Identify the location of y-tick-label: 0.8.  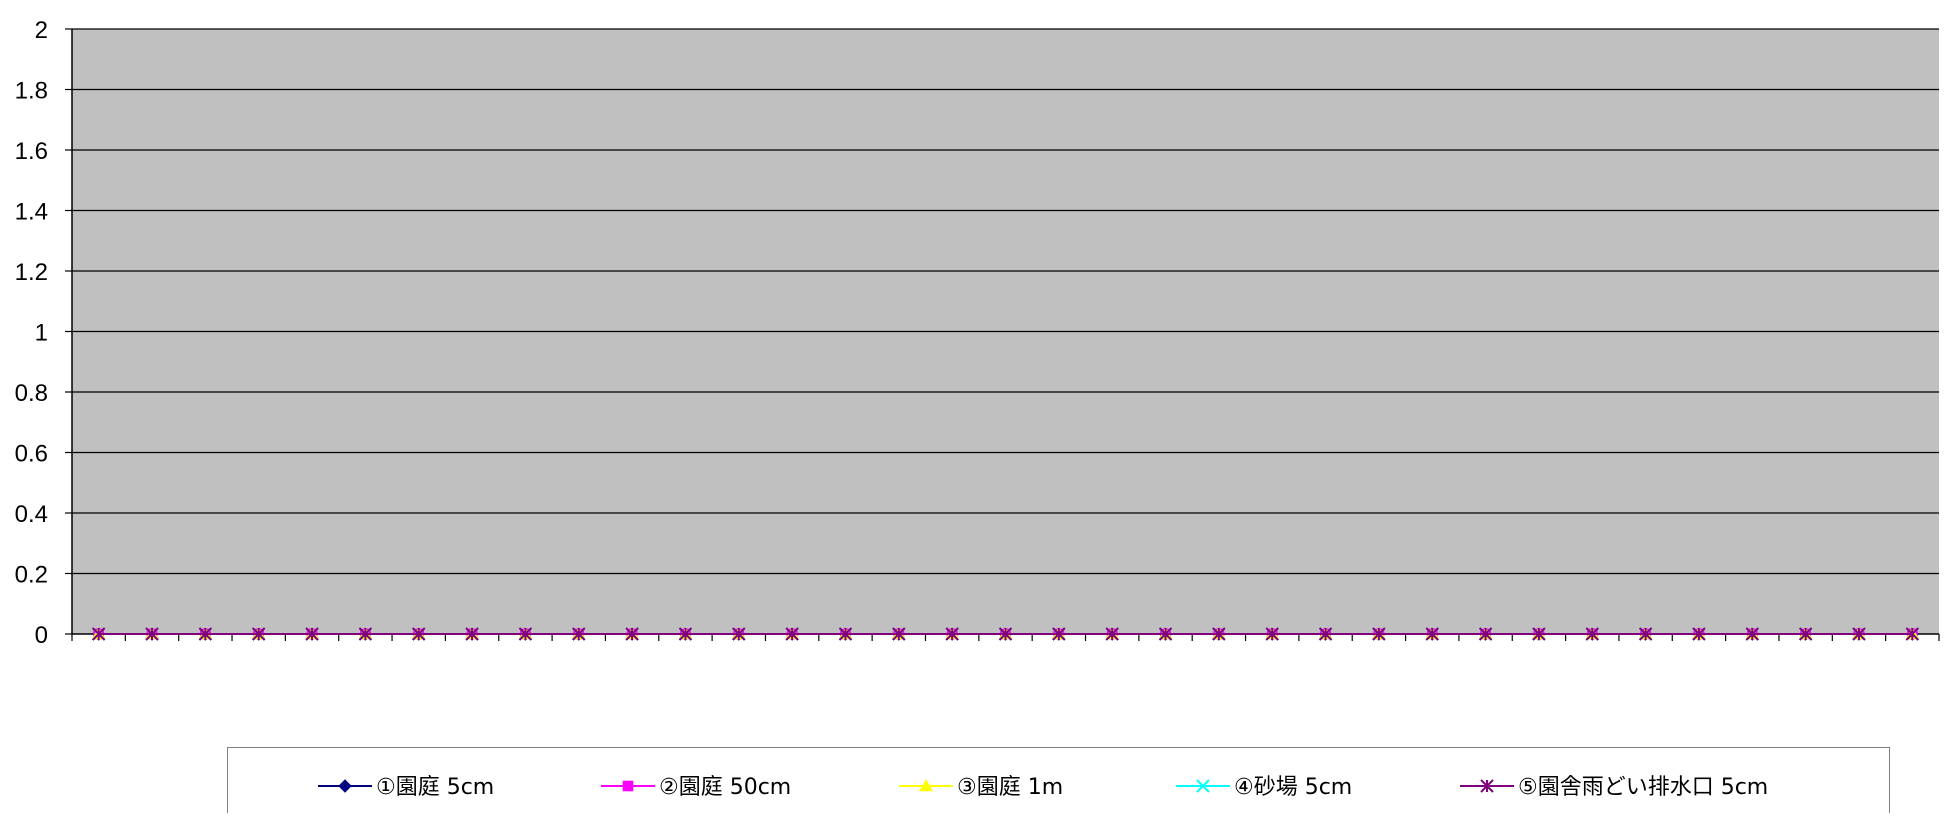
(31, 393).